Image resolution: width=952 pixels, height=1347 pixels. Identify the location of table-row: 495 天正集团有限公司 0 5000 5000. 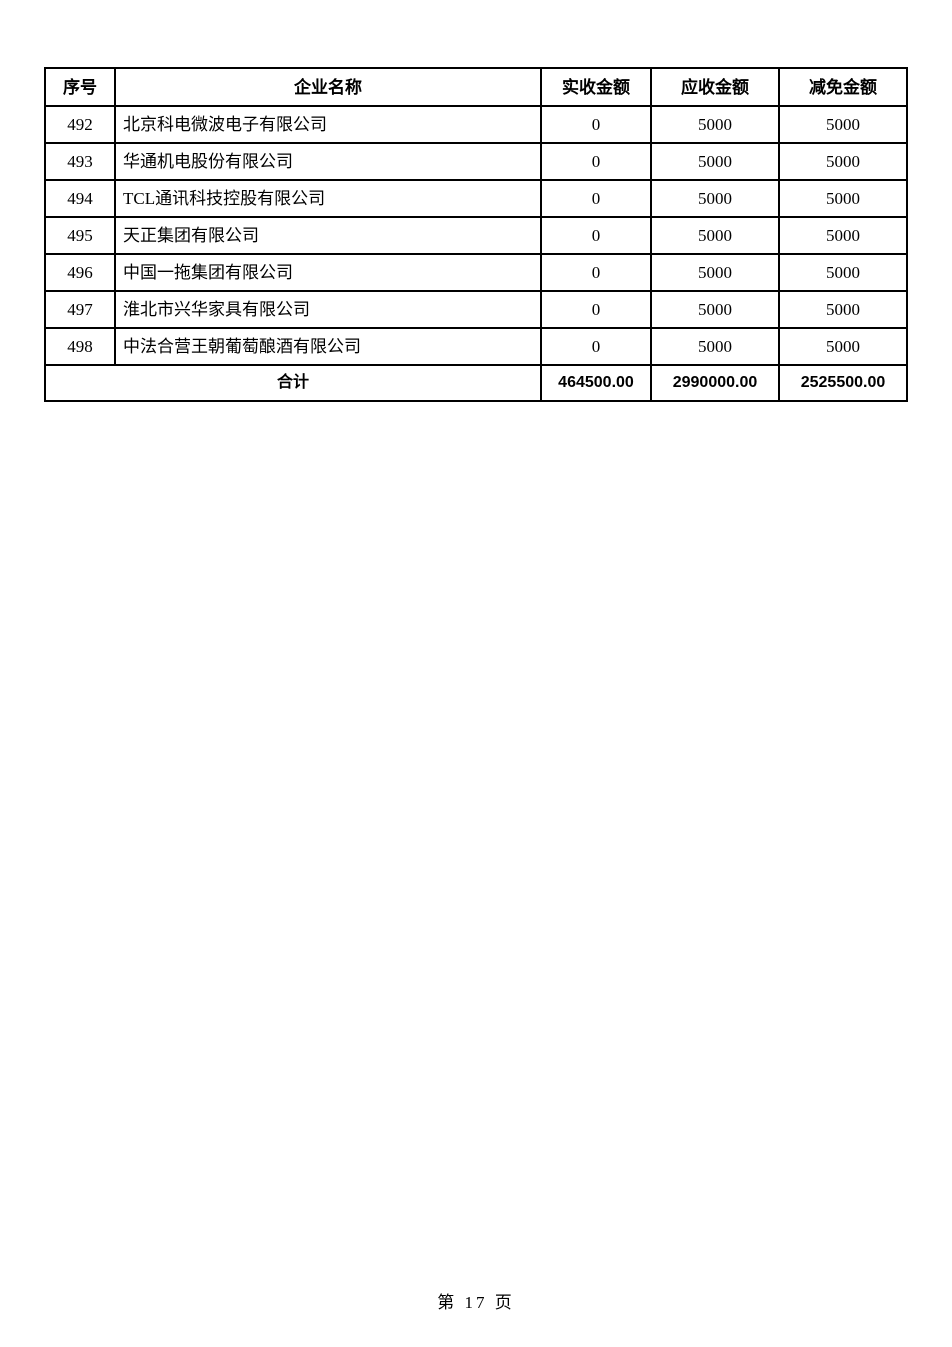
(476, 235).